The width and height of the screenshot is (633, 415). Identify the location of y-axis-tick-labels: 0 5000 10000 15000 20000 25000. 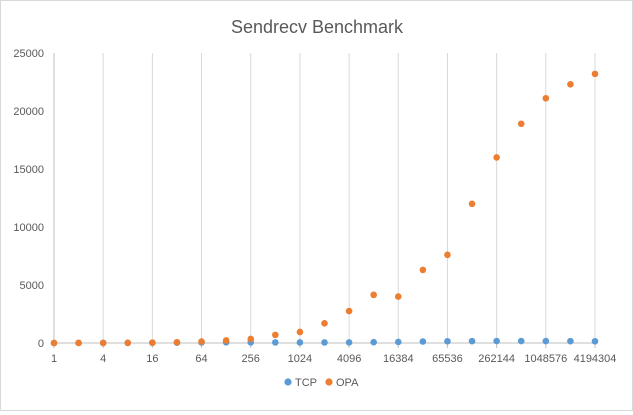
(28, 199).